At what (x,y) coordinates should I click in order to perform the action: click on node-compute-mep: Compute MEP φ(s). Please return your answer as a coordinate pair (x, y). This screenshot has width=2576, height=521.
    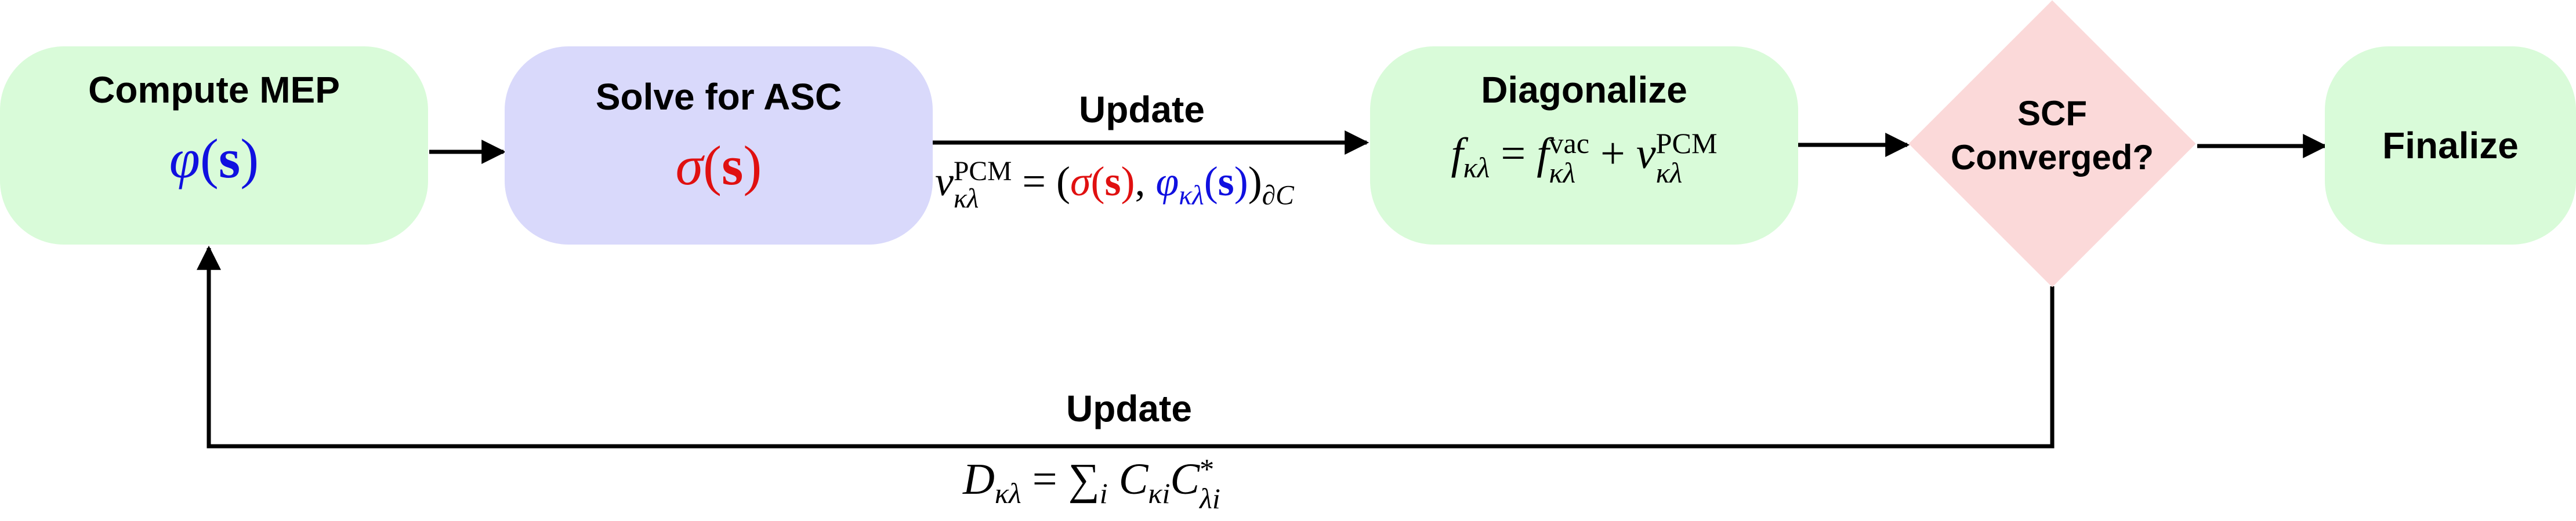
    Looking at the image, I should click on (214, 145).